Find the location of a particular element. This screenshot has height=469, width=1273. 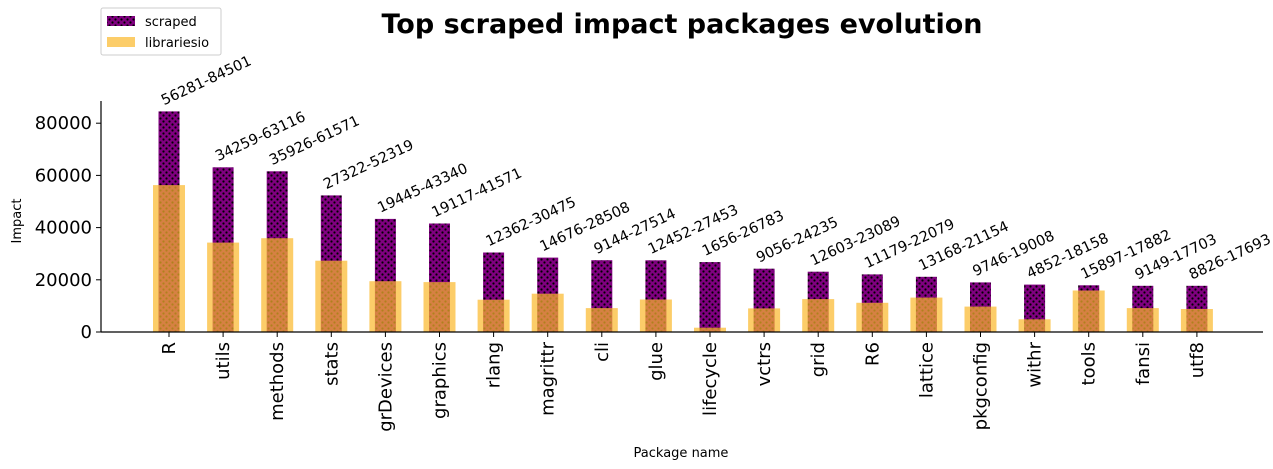

bar-librariesio-pkgconfig is located at coordinates (980, 319).